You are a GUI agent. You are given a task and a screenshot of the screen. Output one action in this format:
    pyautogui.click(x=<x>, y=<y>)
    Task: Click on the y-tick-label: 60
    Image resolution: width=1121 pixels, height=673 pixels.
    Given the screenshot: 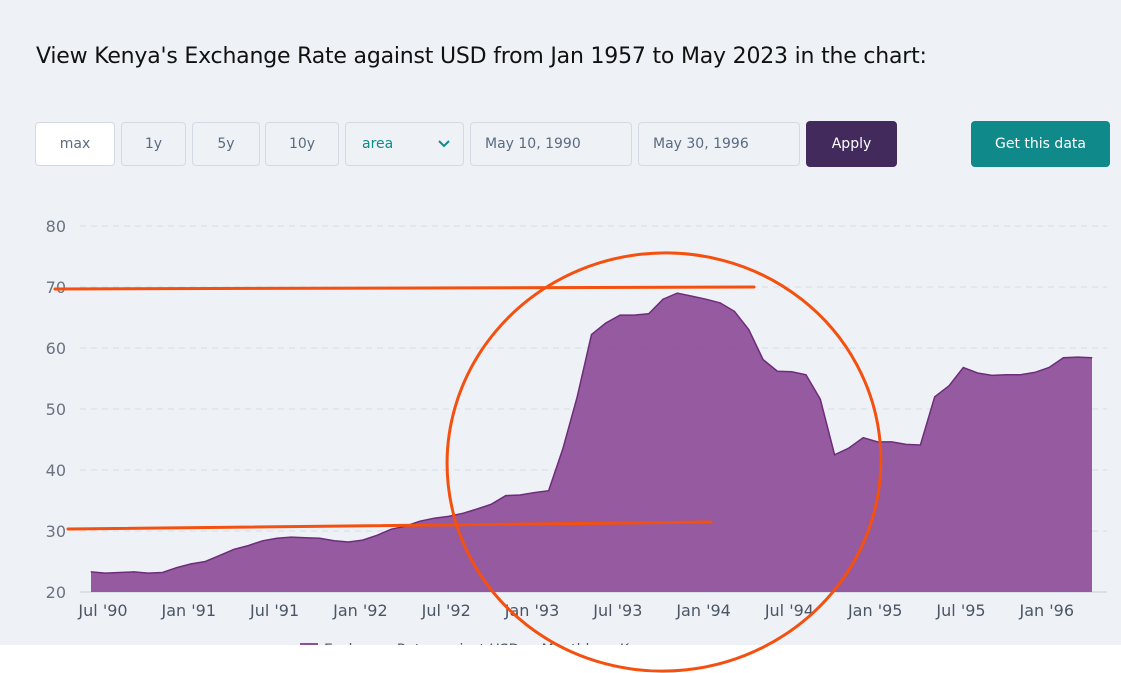 What is the action you would take?
    pyautogui.click(x=56, y=348)
    